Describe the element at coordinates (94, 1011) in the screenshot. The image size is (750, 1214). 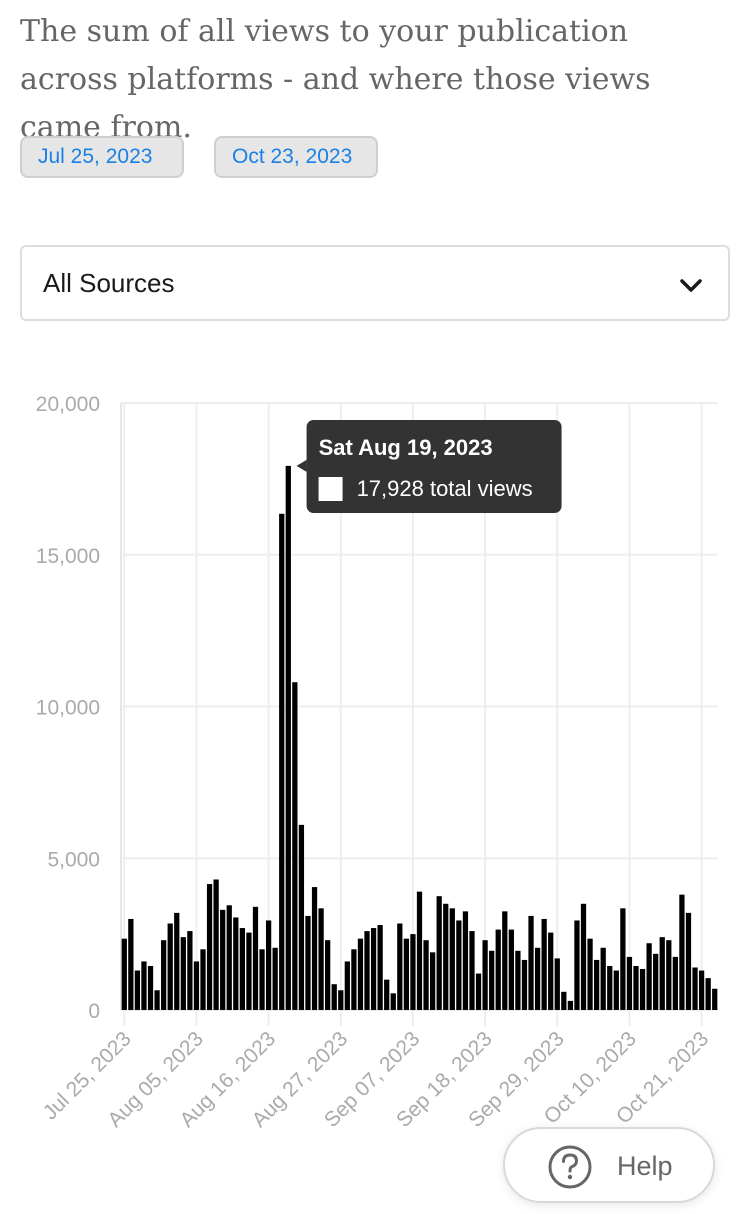
I see `y-tick-label: 0` at that location.